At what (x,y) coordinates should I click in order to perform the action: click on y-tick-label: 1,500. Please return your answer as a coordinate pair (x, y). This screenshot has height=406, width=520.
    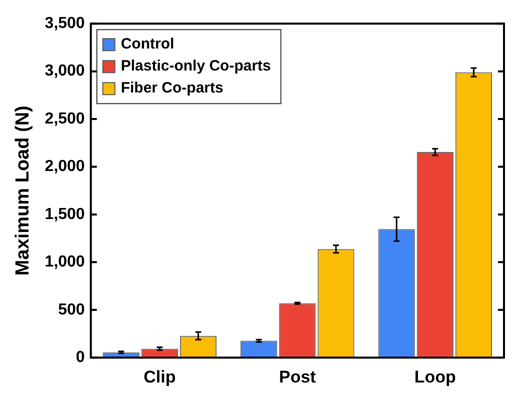
    Looking at the image, I should click on (64, 214).